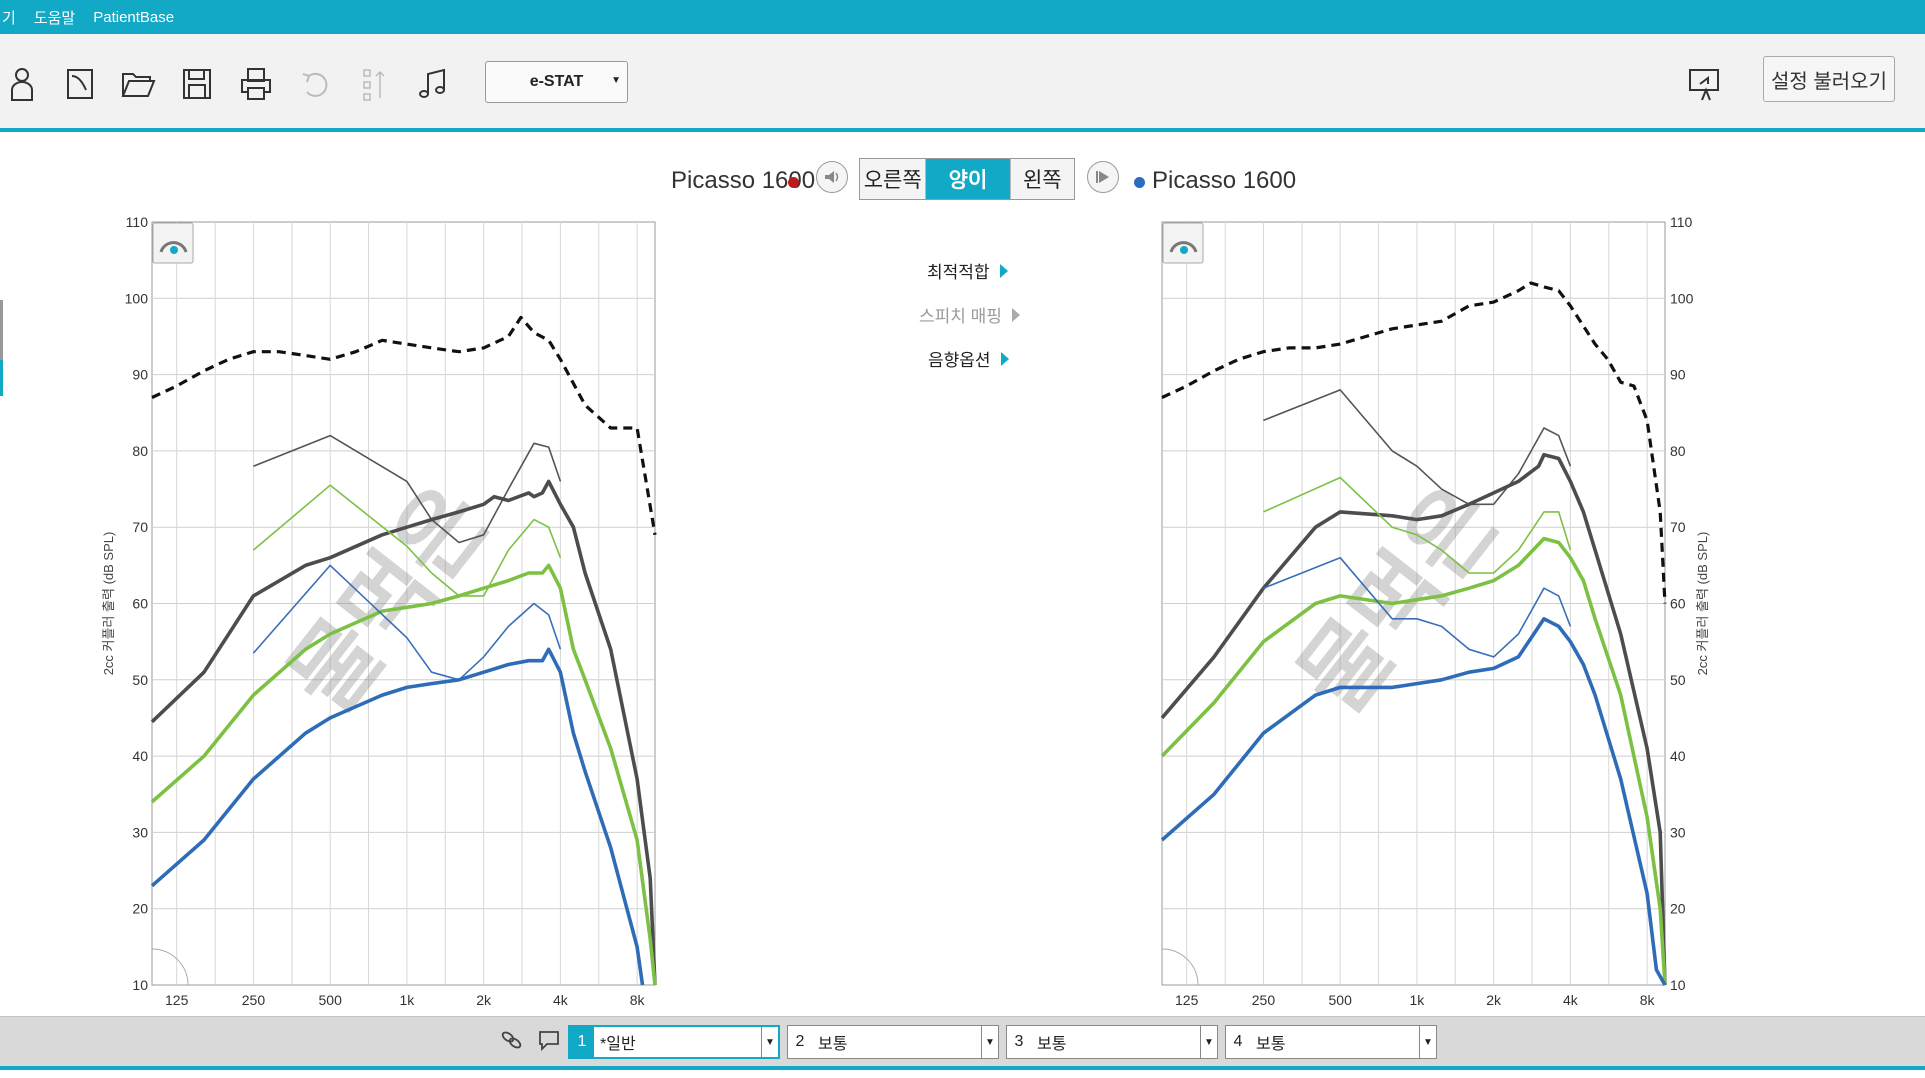 The image size is (1925, 1078). I want to click on program-slot-2: 2 보통 ▼, so click(893, 1042).